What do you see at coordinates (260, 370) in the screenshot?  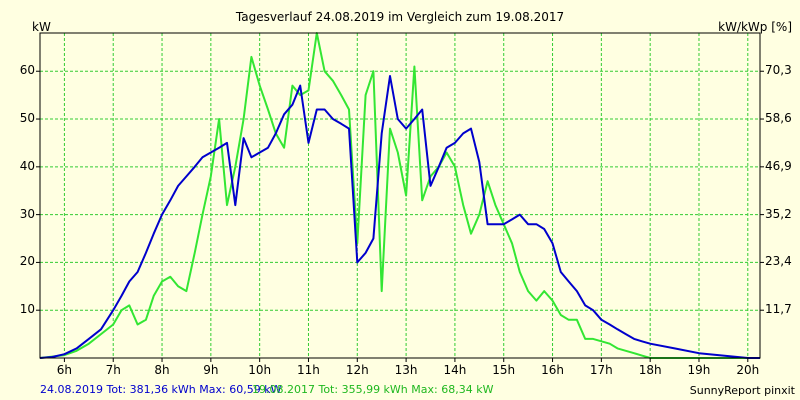 I see `x-tick-label: 10h` at bounding box center [260, 370].